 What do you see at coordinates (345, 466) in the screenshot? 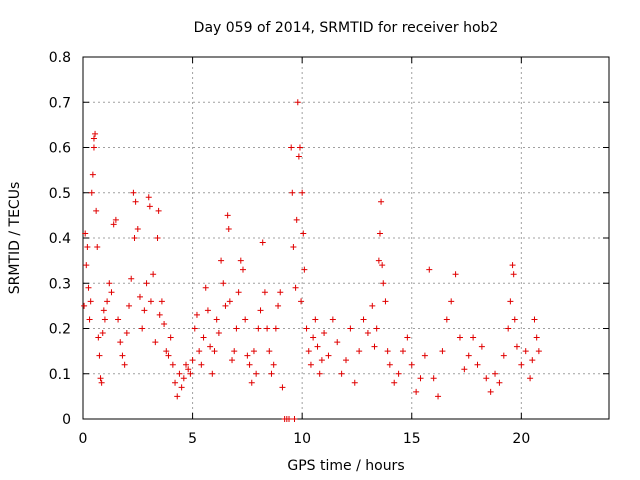
I see `x-axis-label: GPS time / hours` at bounding box center [345, 466].